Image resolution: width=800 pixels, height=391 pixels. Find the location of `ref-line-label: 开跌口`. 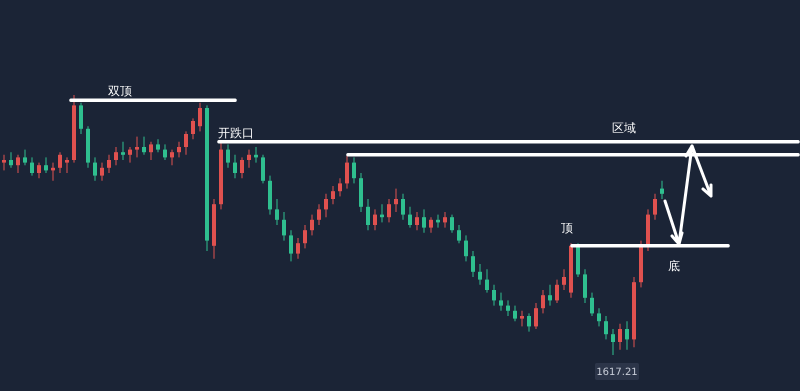

ref-line-label: 开跌口 is located at coordinates (236, 133).